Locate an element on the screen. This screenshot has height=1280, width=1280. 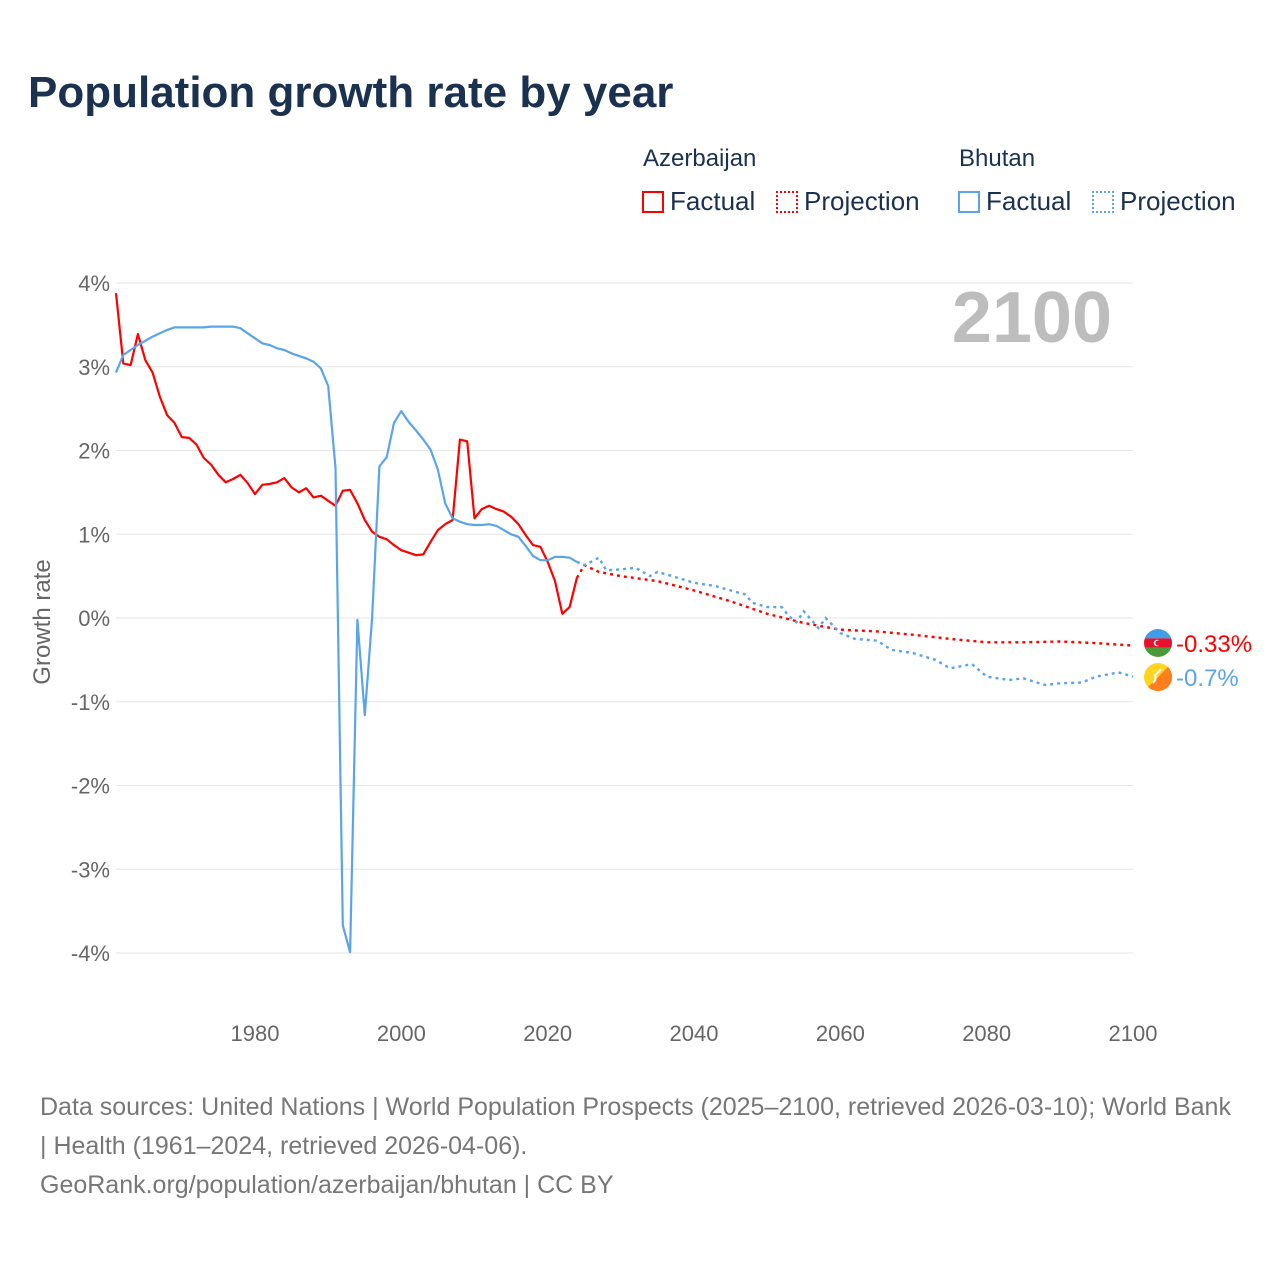
bhutan-projection-line is located at coordinates (855, 621).